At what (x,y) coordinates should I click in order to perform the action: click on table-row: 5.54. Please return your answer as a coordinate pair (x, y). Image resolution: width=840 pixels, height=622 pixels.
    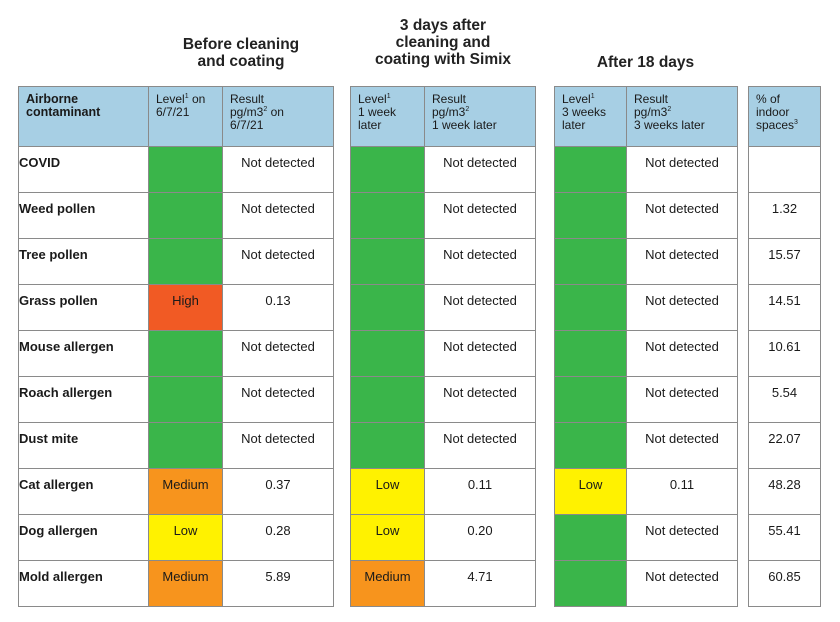
    Looking at the image, I should click on (784, 399).